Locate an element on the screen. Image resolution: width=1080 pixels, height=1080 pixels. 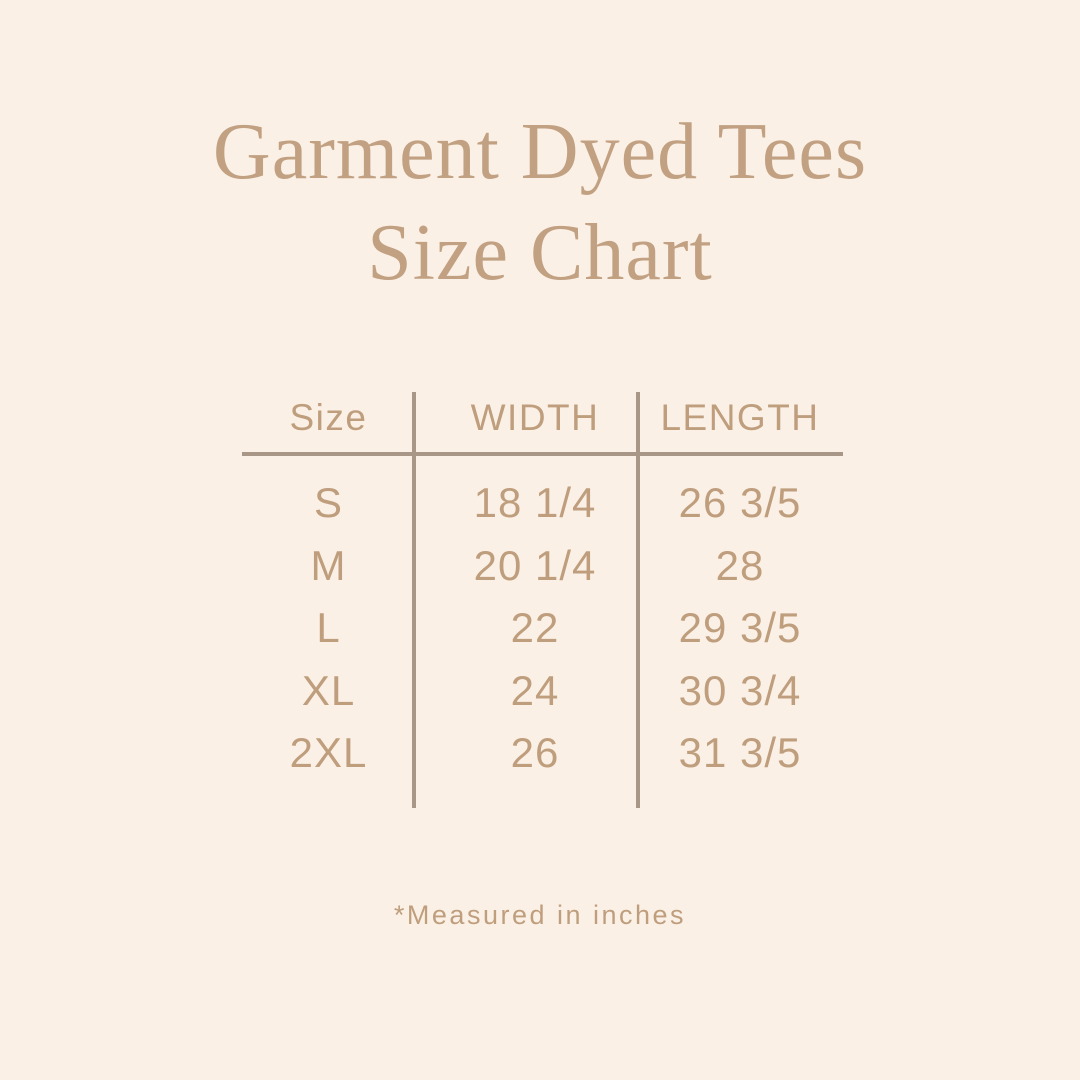
size-chart-header-row: Size WIDTH LENGTH is located at coordinates (542, 418).